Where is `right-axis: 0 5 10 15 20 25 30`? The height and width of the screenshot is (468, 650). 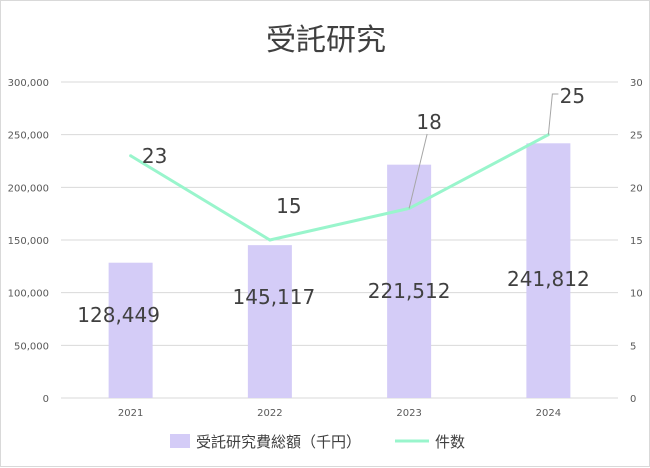
right-axis: 0 5 10 15 20 25 30 is located at coordinates (636, 241).